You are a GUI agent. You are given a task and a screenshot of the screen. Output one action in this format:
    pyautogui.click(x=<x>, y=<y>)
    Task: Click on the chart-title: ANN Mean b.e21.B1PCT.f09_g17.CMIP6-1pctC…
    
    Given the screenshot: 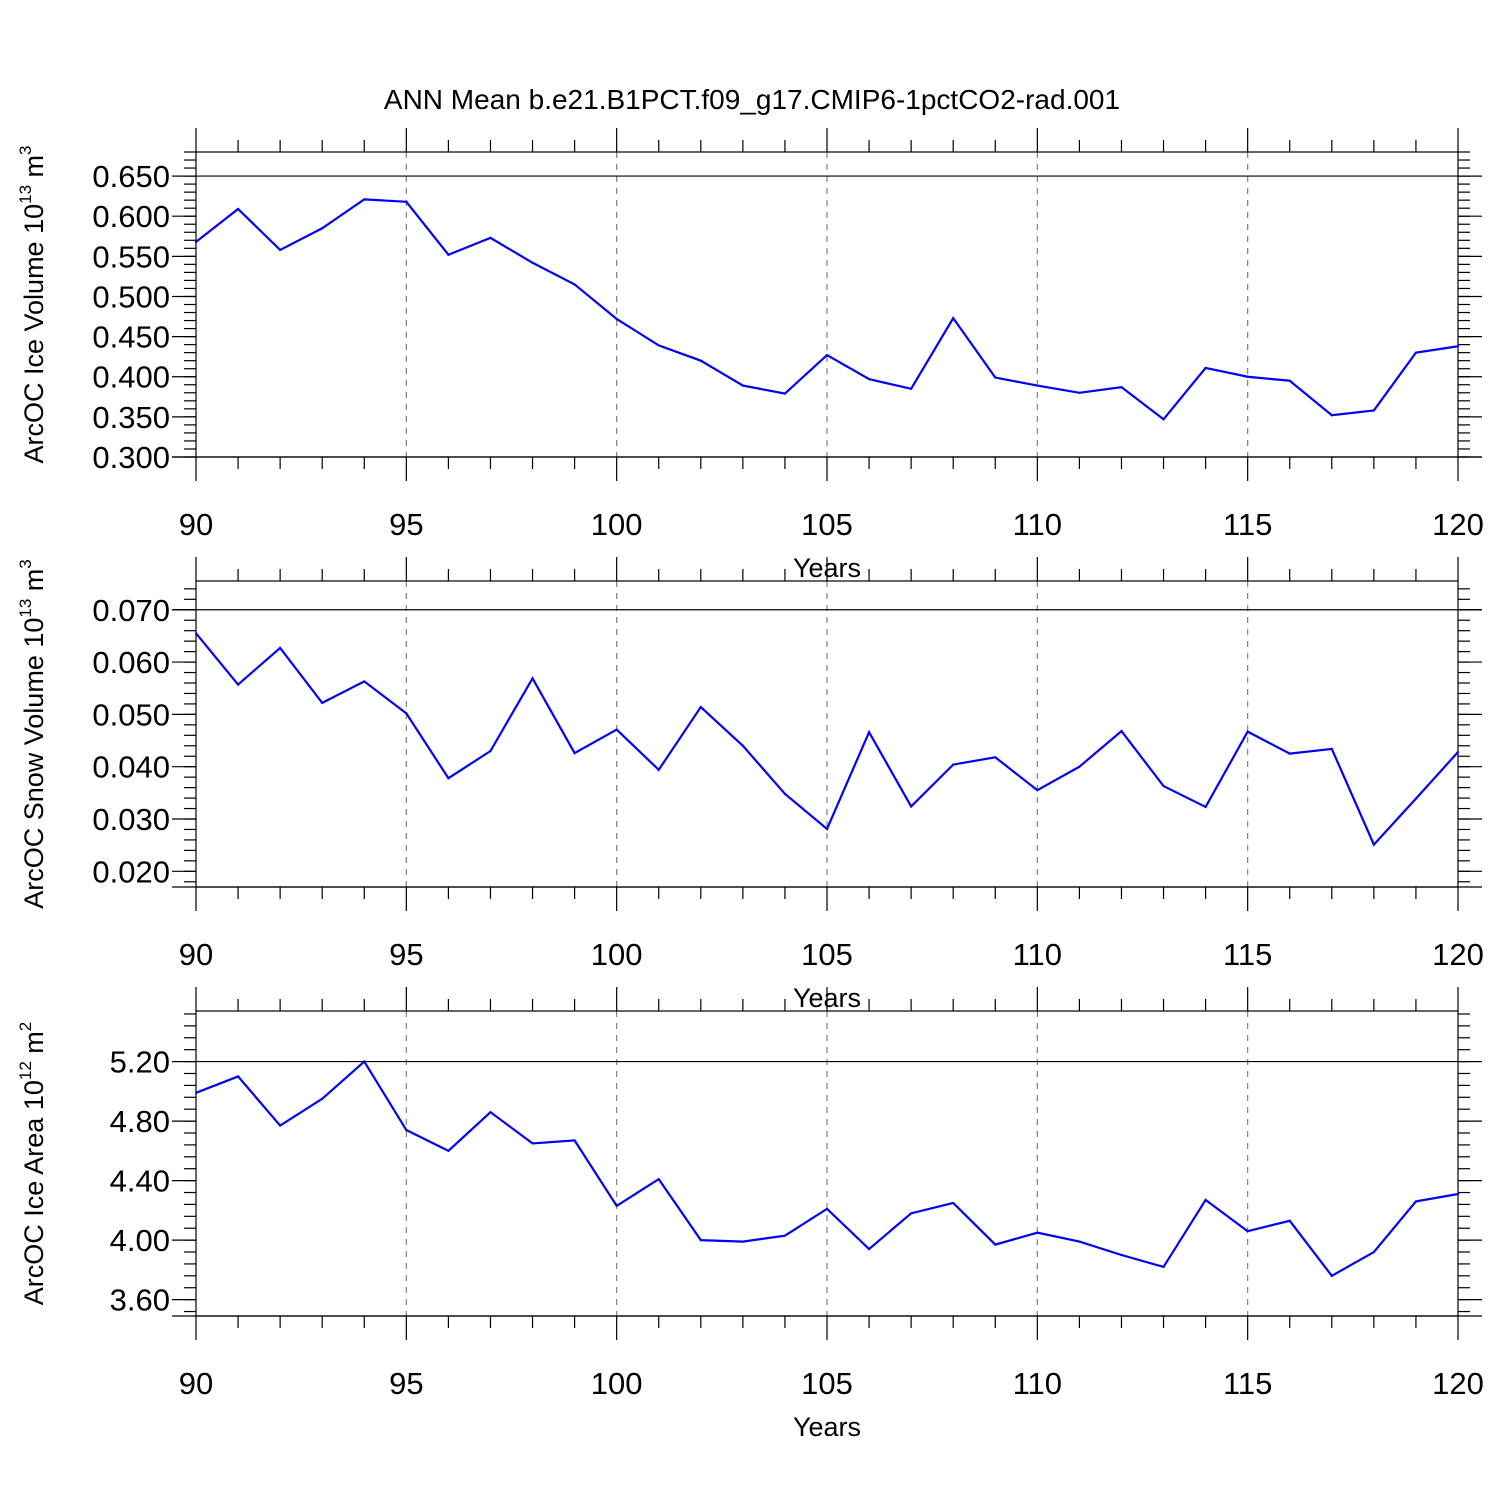 What is the action you would take?
    pyautogui.click(x=752, y=99)
    